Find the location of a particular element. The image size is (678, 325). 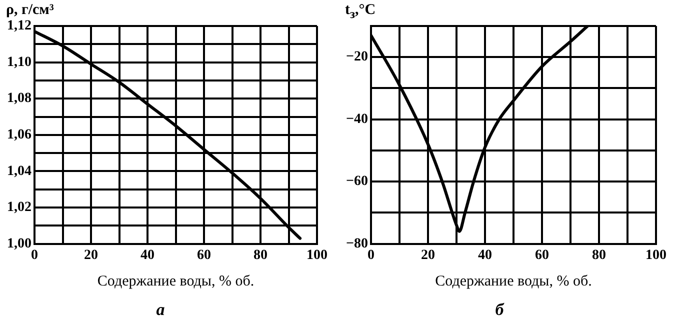

y-tick-label: 1,10 is located at coordinates (19, 62).